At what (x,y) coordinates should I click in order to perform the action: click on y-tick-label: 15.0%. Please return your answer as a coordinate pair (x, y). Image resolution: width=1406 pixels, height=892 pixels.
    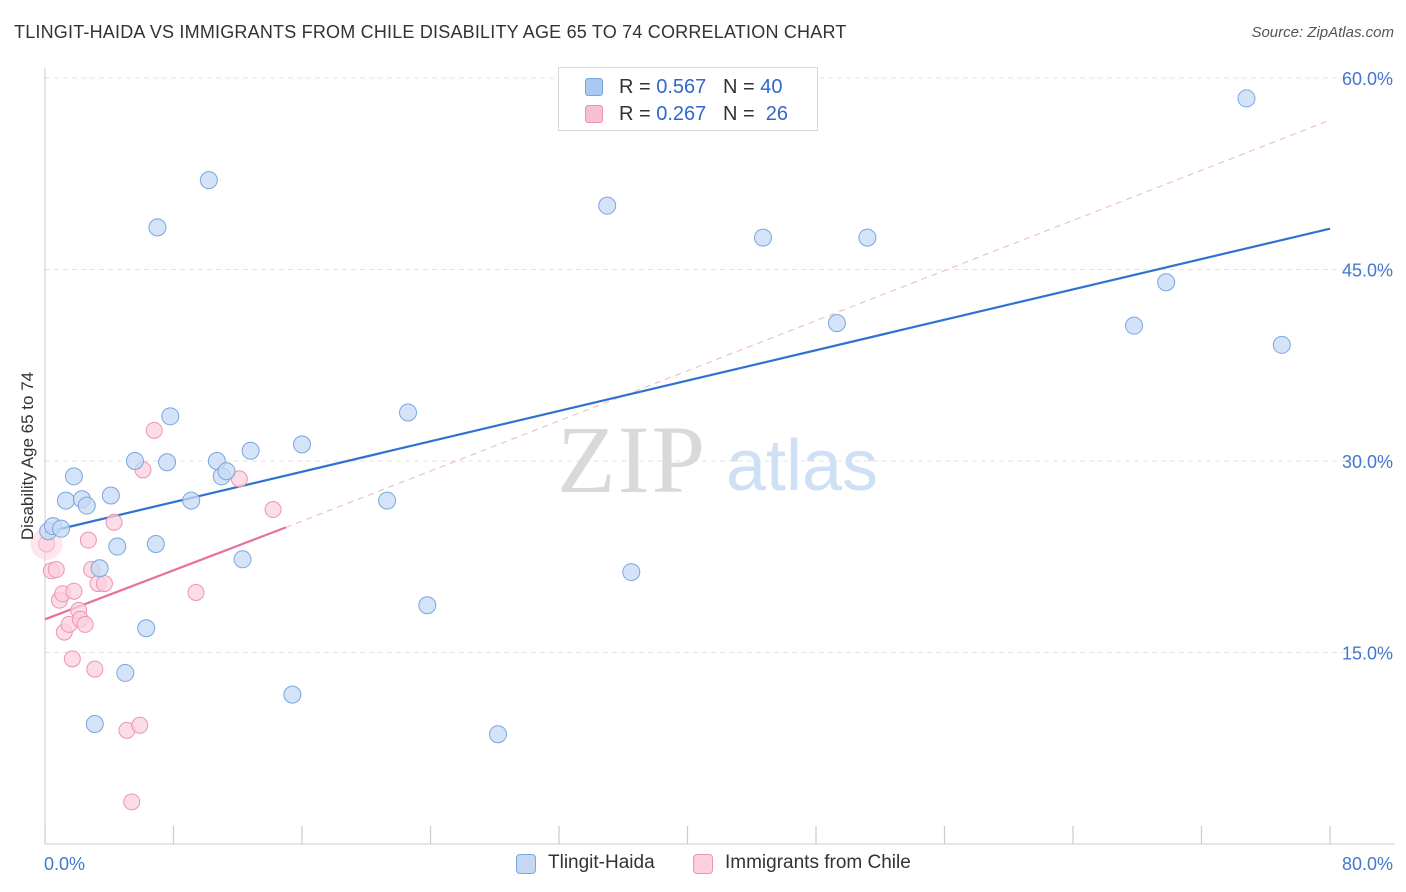
    Looking at the image, I should click on (1367, 654).